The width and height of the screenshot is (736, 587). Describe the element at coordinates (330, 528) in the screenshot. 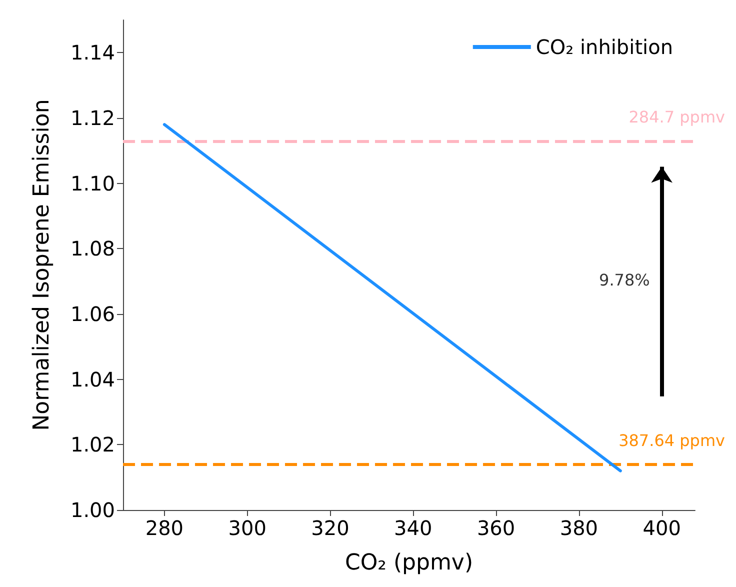

I see `x-tick-label: 320` at that location.